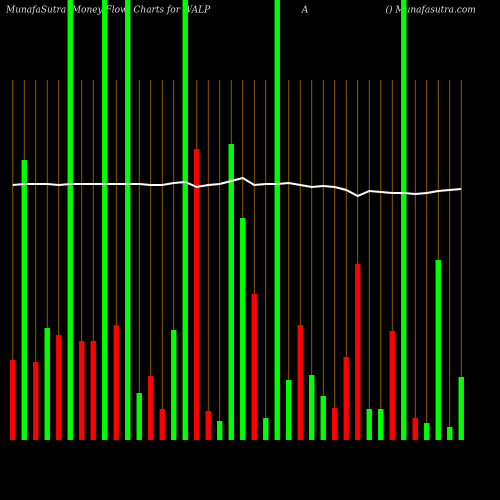 The image size is (500, 500). What do you see at coordinates (237, 187) in the screenshot?
I see `price-line` at bounding box center [237, 187].